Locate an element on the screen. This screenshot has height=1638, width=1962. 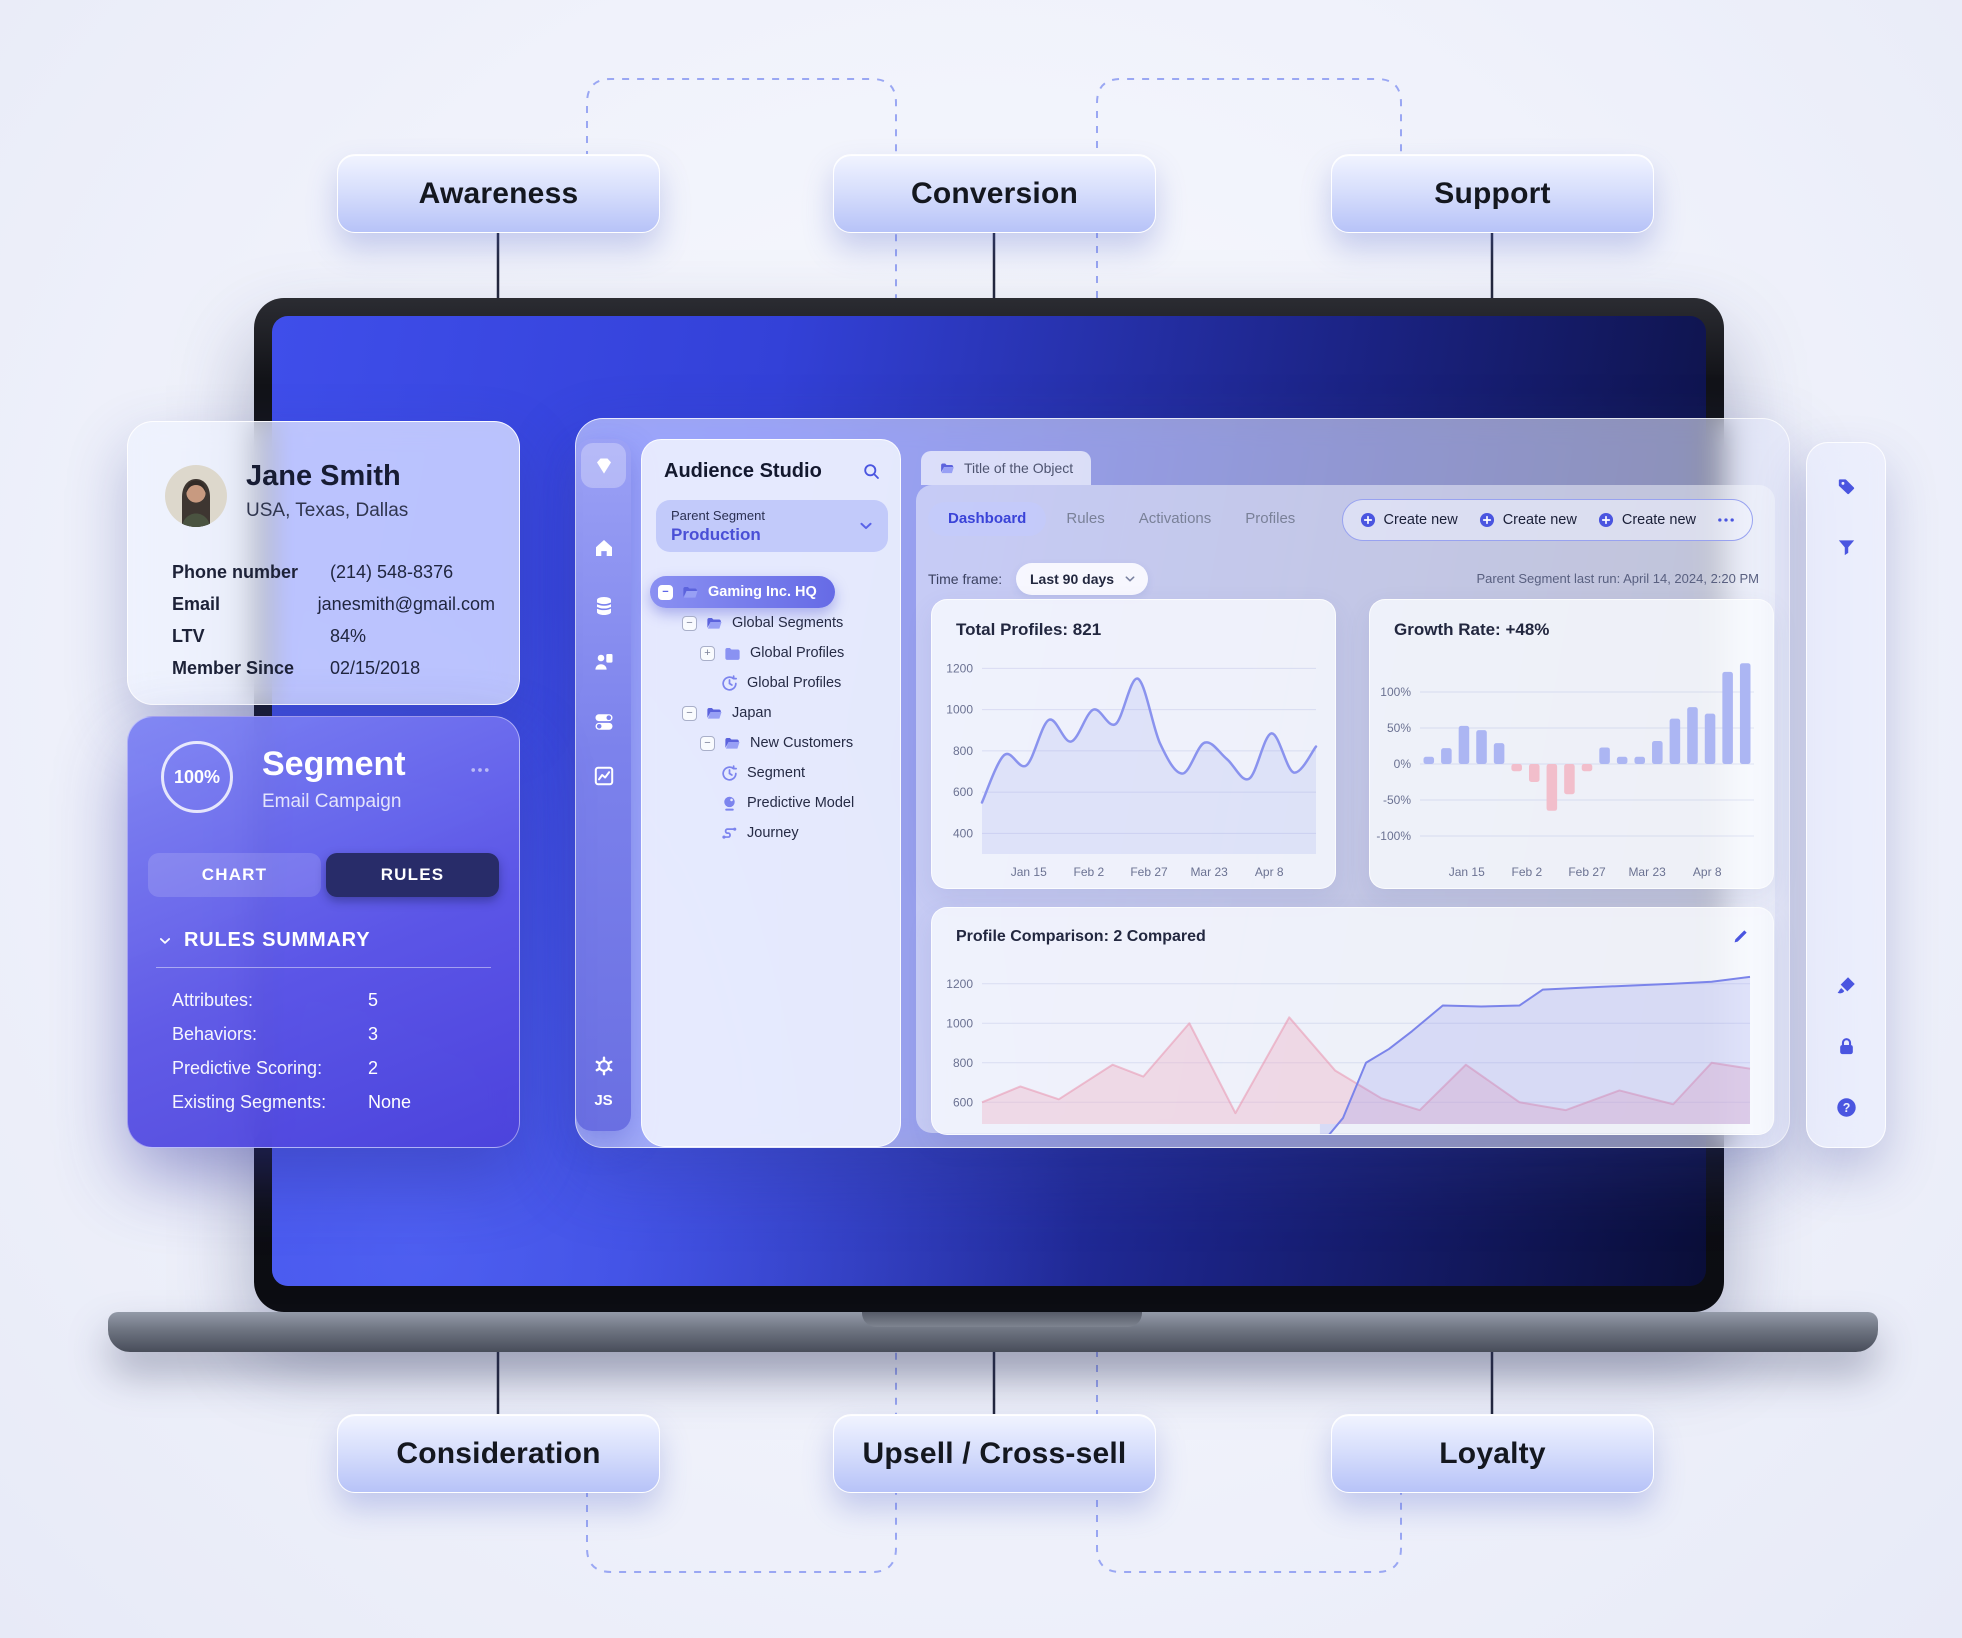
lock-icon is located at coordinates (1846, 1046).